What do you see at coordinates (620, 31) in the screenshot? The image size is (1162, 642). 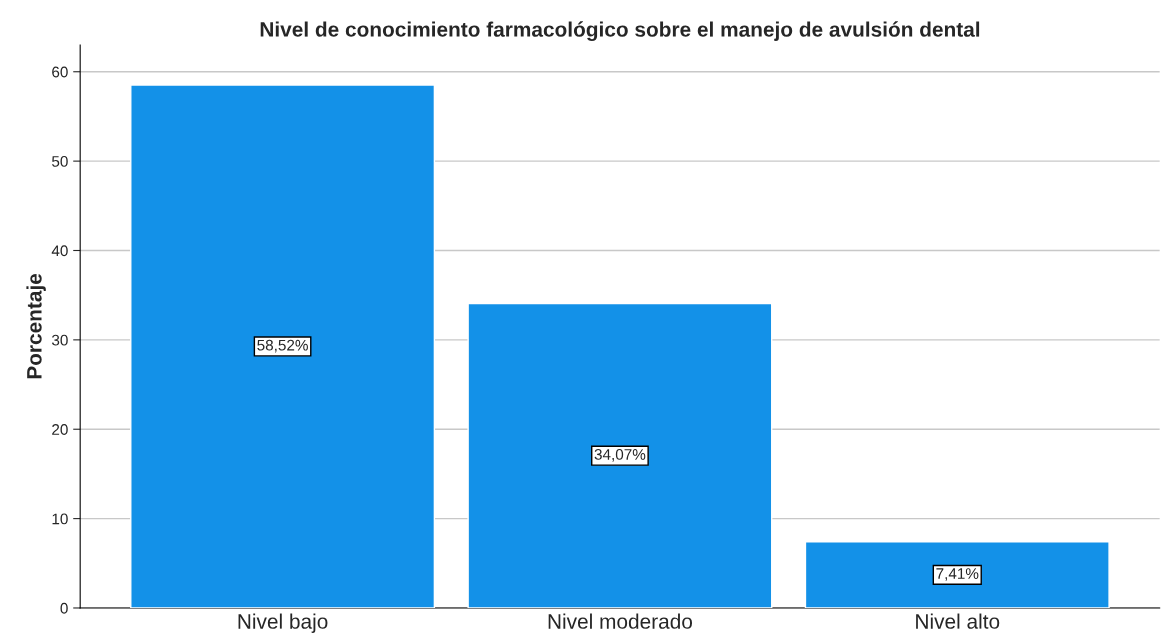 I see `chart-title: Nivel de conocimiento farmacológico sobre el manejo de avulsión dental` at bounding box center [620, 31].